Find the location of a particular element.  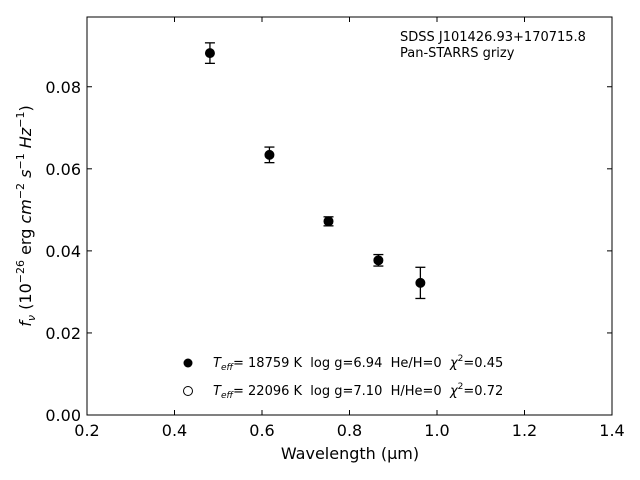

legend-marker-filled is located at coordinates (188, 363).